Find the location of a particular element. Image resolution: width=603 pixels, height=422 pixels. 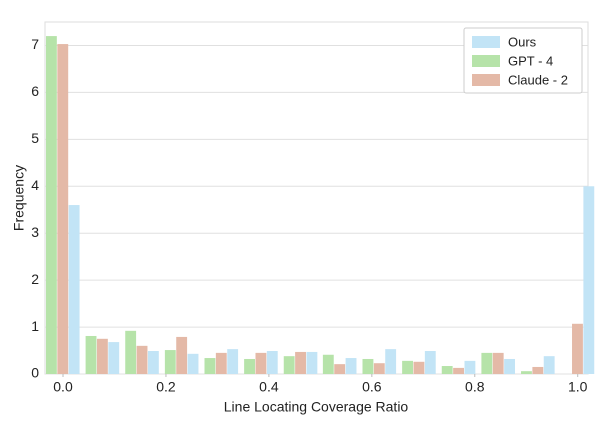

y-tick-label: 4 is located at coordinates (35, 185).